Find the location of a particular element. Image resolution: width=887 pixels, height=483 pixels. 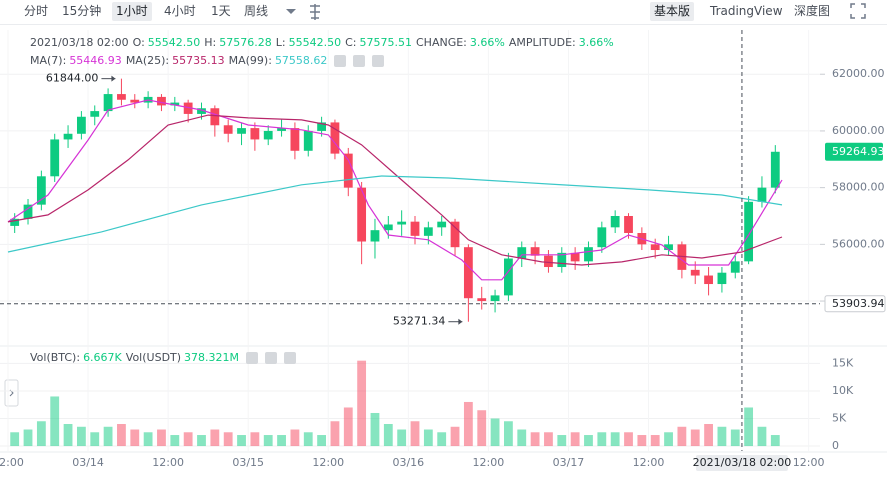

collapse-button is located at coordinates (11, 393).